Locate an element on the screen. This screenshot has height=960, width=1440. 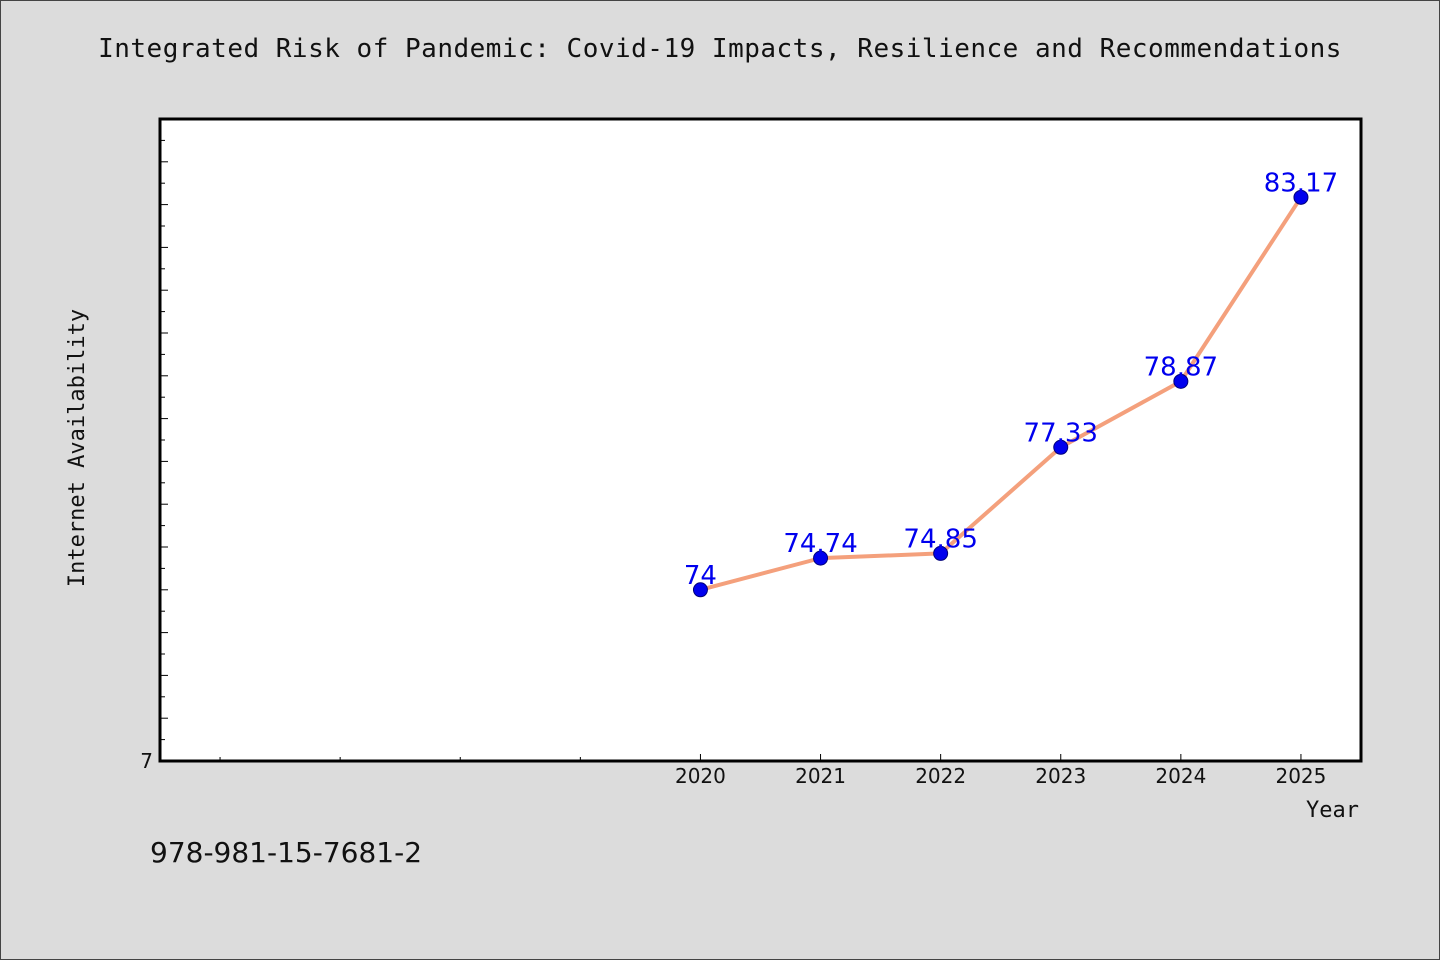
x-tick-label: 2023 is located at coordinates (1060, 776).